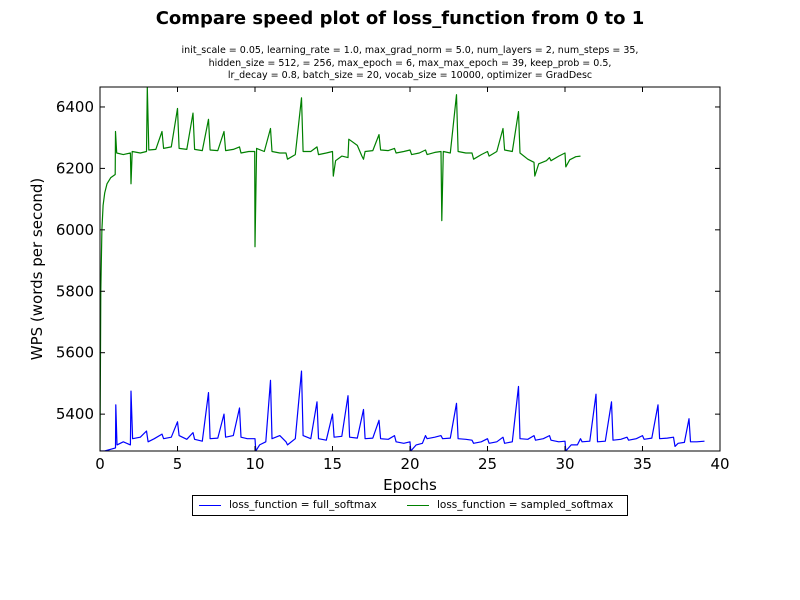 This screenshot has width=800, height=600. What do you see at coordinates (75, 353) in the screenshot?
I see `y-tick-label: 5600` at bounding box center [75, 353].